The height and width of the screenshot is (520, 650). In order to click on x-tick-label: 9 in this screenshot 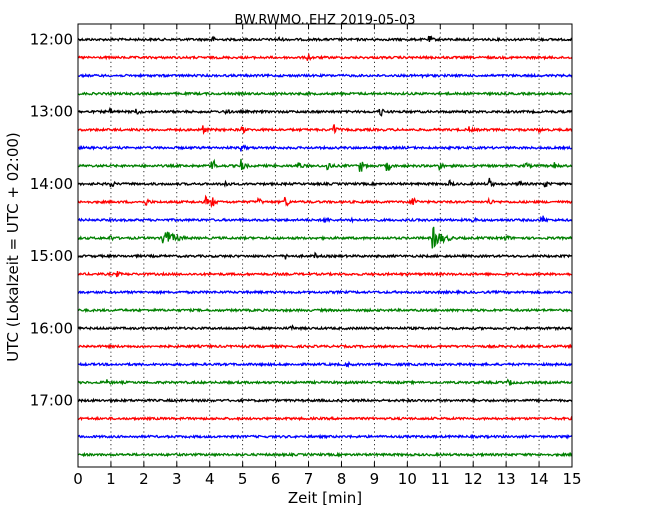, I will do `click(375, 479)`.